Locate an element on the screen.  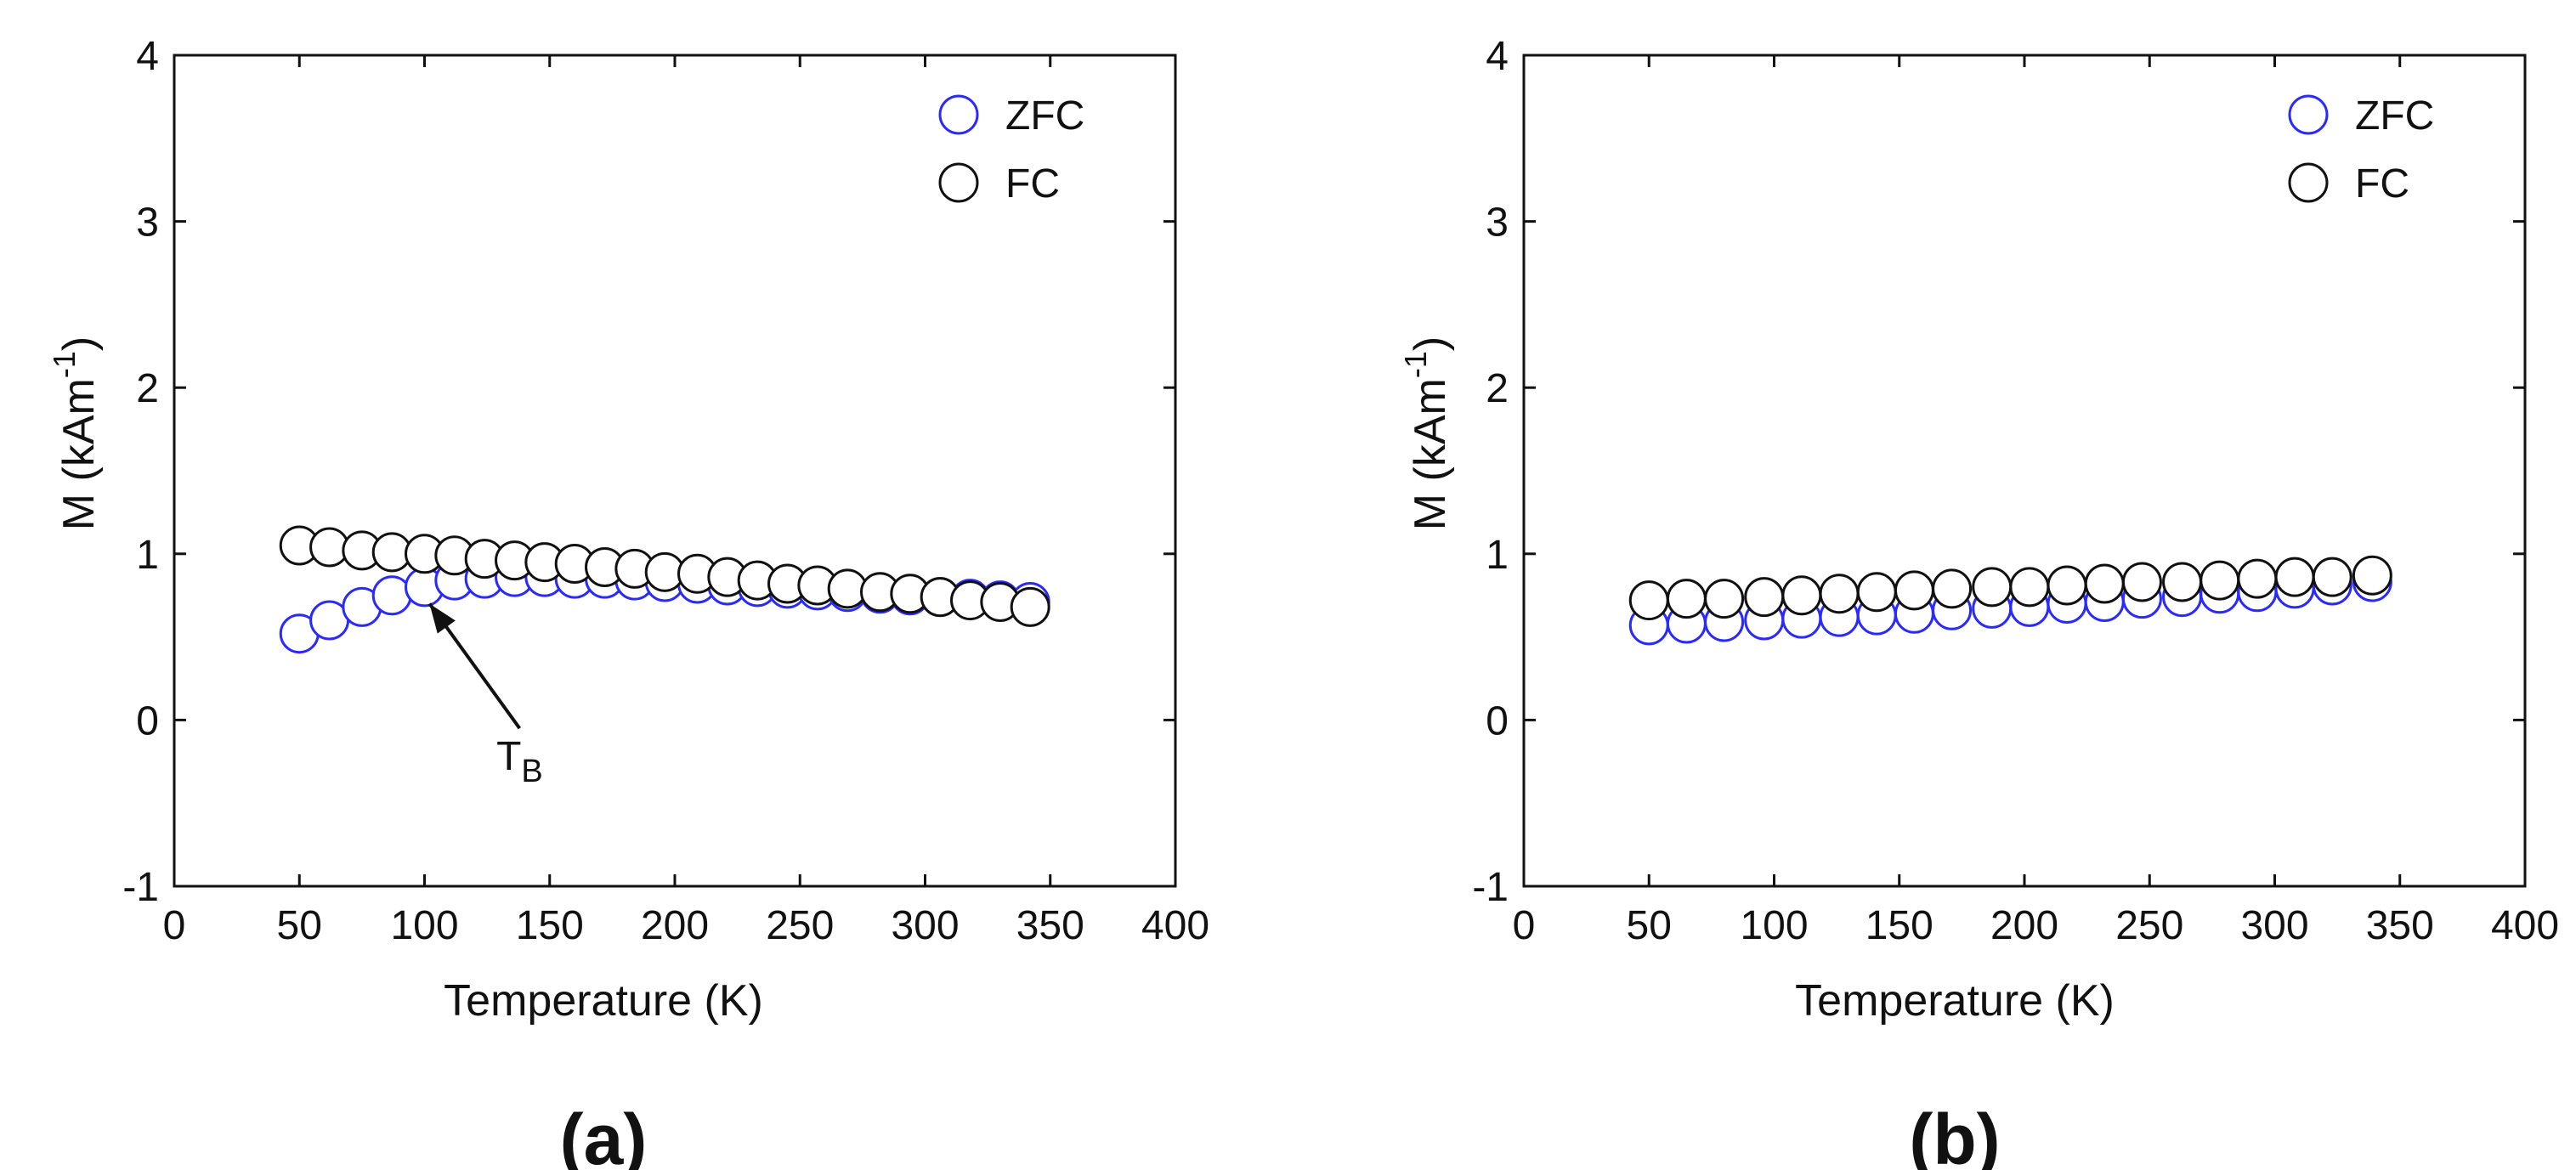
annotation-tb-sub: B is located at coordinates (531, 771).